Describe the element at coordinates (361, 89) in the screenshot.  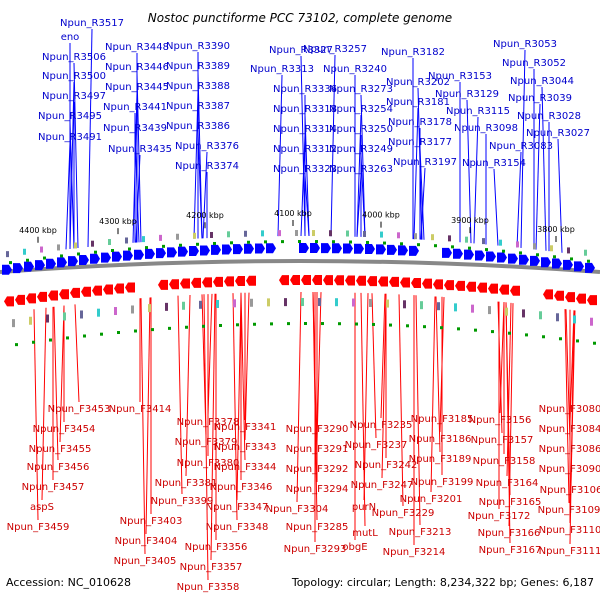
I see `gene-label-npun-r3273: Npun_R3273` at that location.